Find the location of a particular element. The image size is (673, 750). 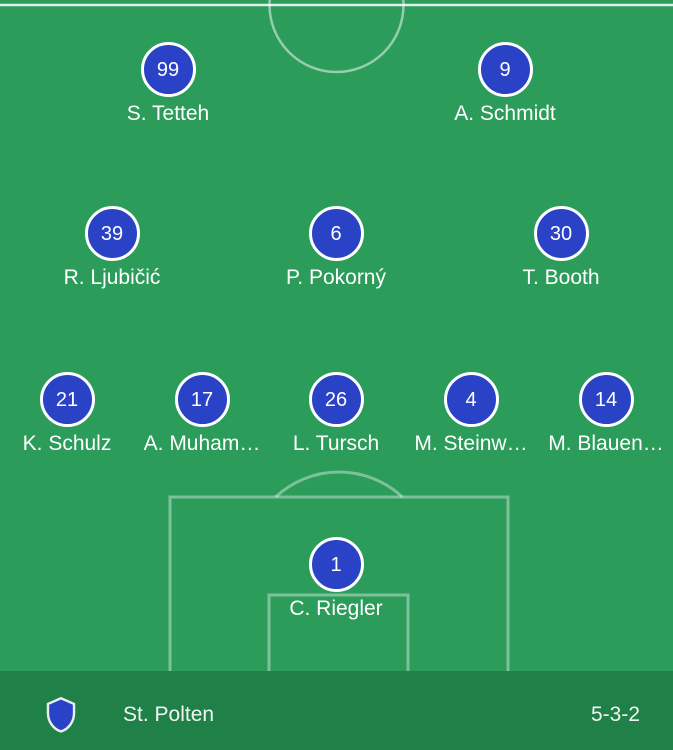

player-name: P. Pokorný is located at coordinates (335, 277).